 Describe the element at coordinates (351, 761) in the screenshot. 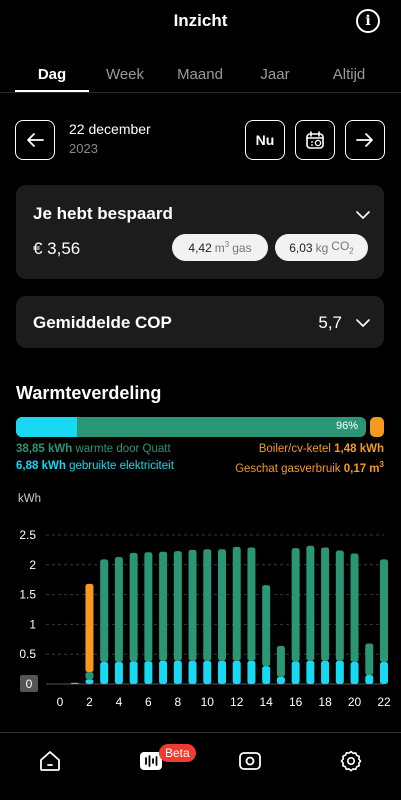

I see `settings-icon` at that location.